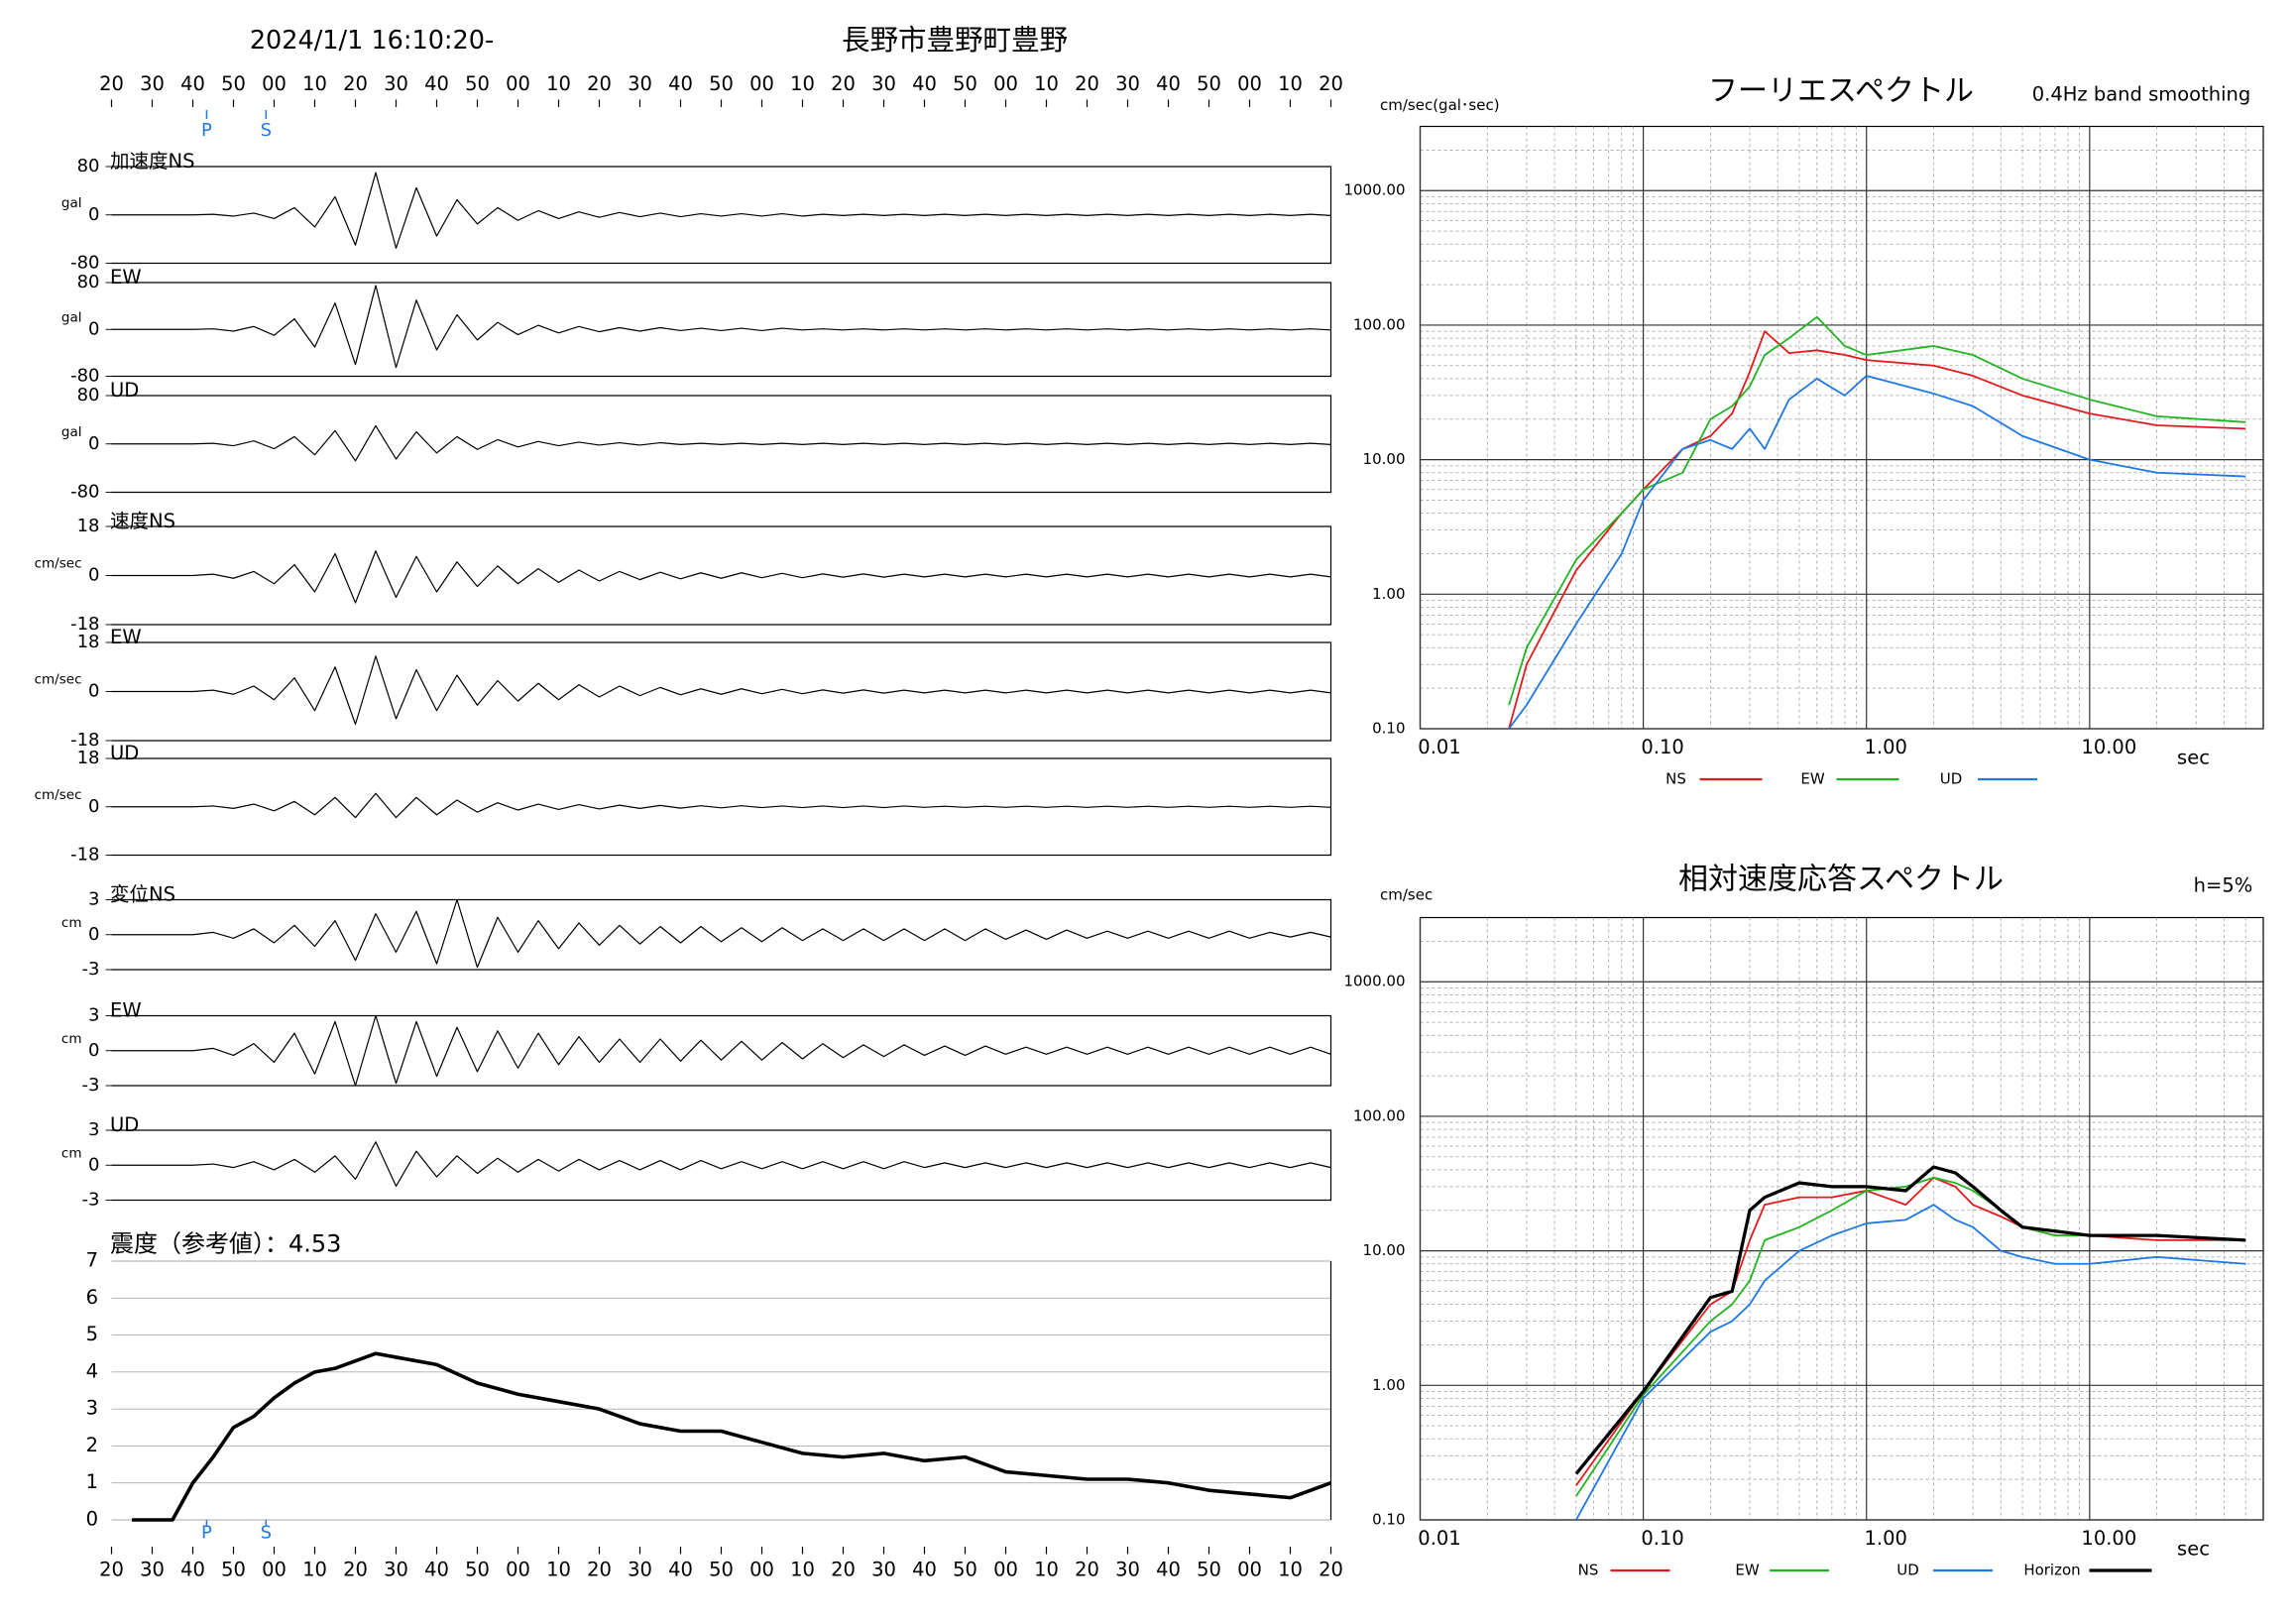 Image resolution: width=2296 pixels, height=1623 pixels. I want to click on legend-label: EW, so click(1812, 779).